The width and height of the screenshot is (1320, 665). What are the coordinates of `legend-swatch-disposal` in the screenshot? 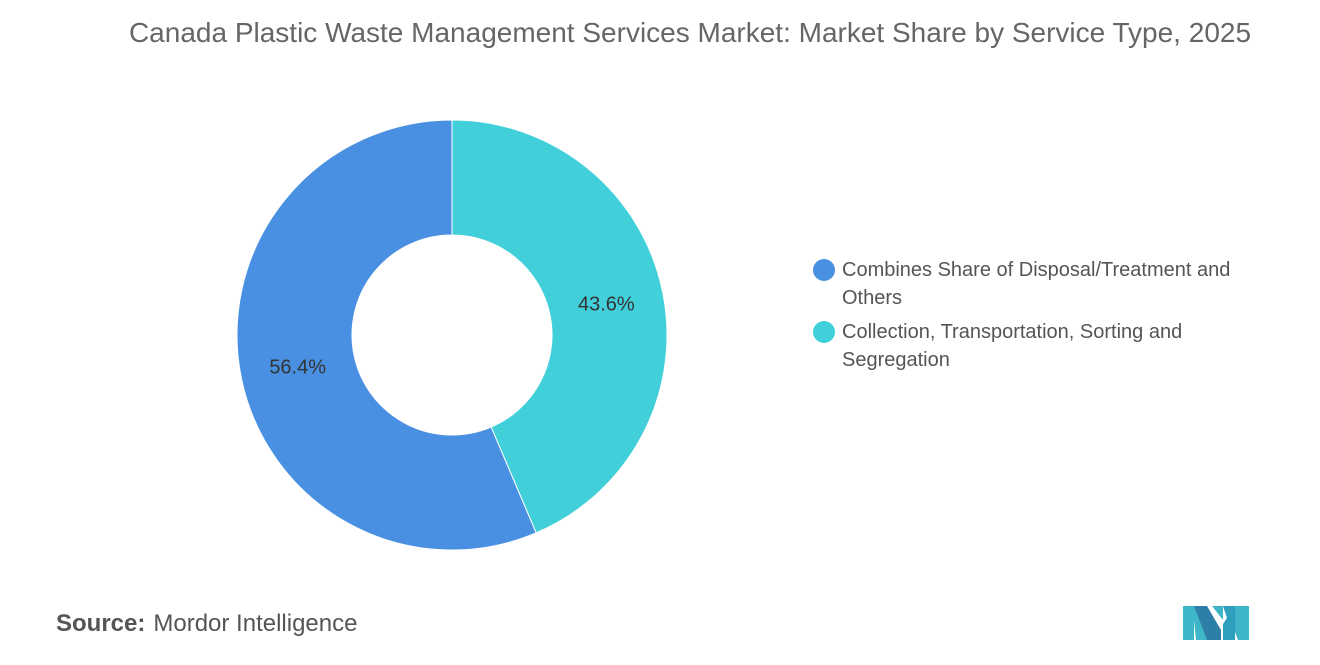 It's located at (824, 270).